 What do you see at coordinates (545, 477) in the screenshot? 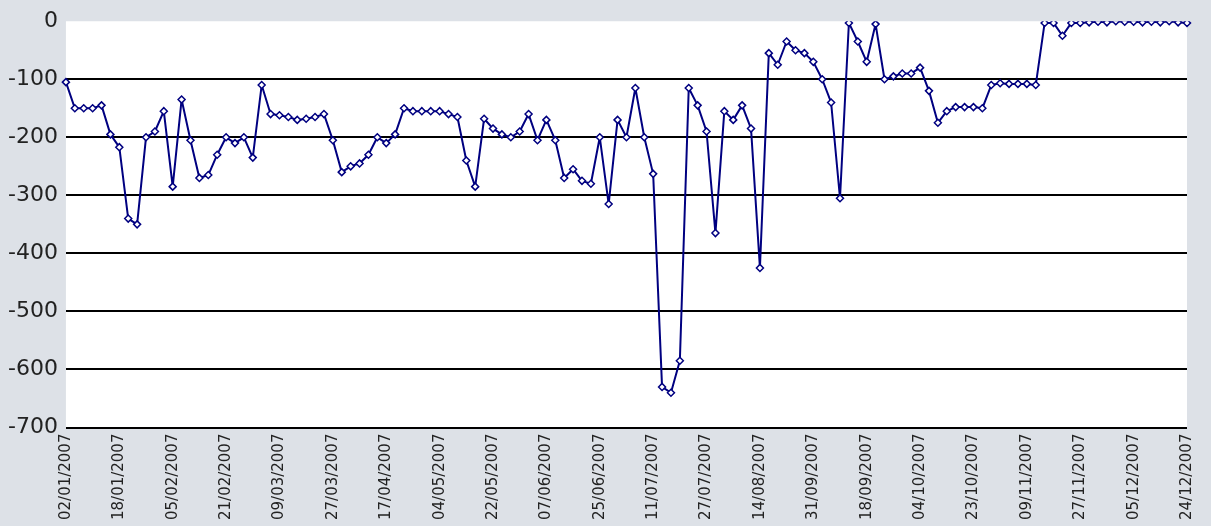
I see `x-tick-label: 07/06/2007` at bounding box center [545, 477].